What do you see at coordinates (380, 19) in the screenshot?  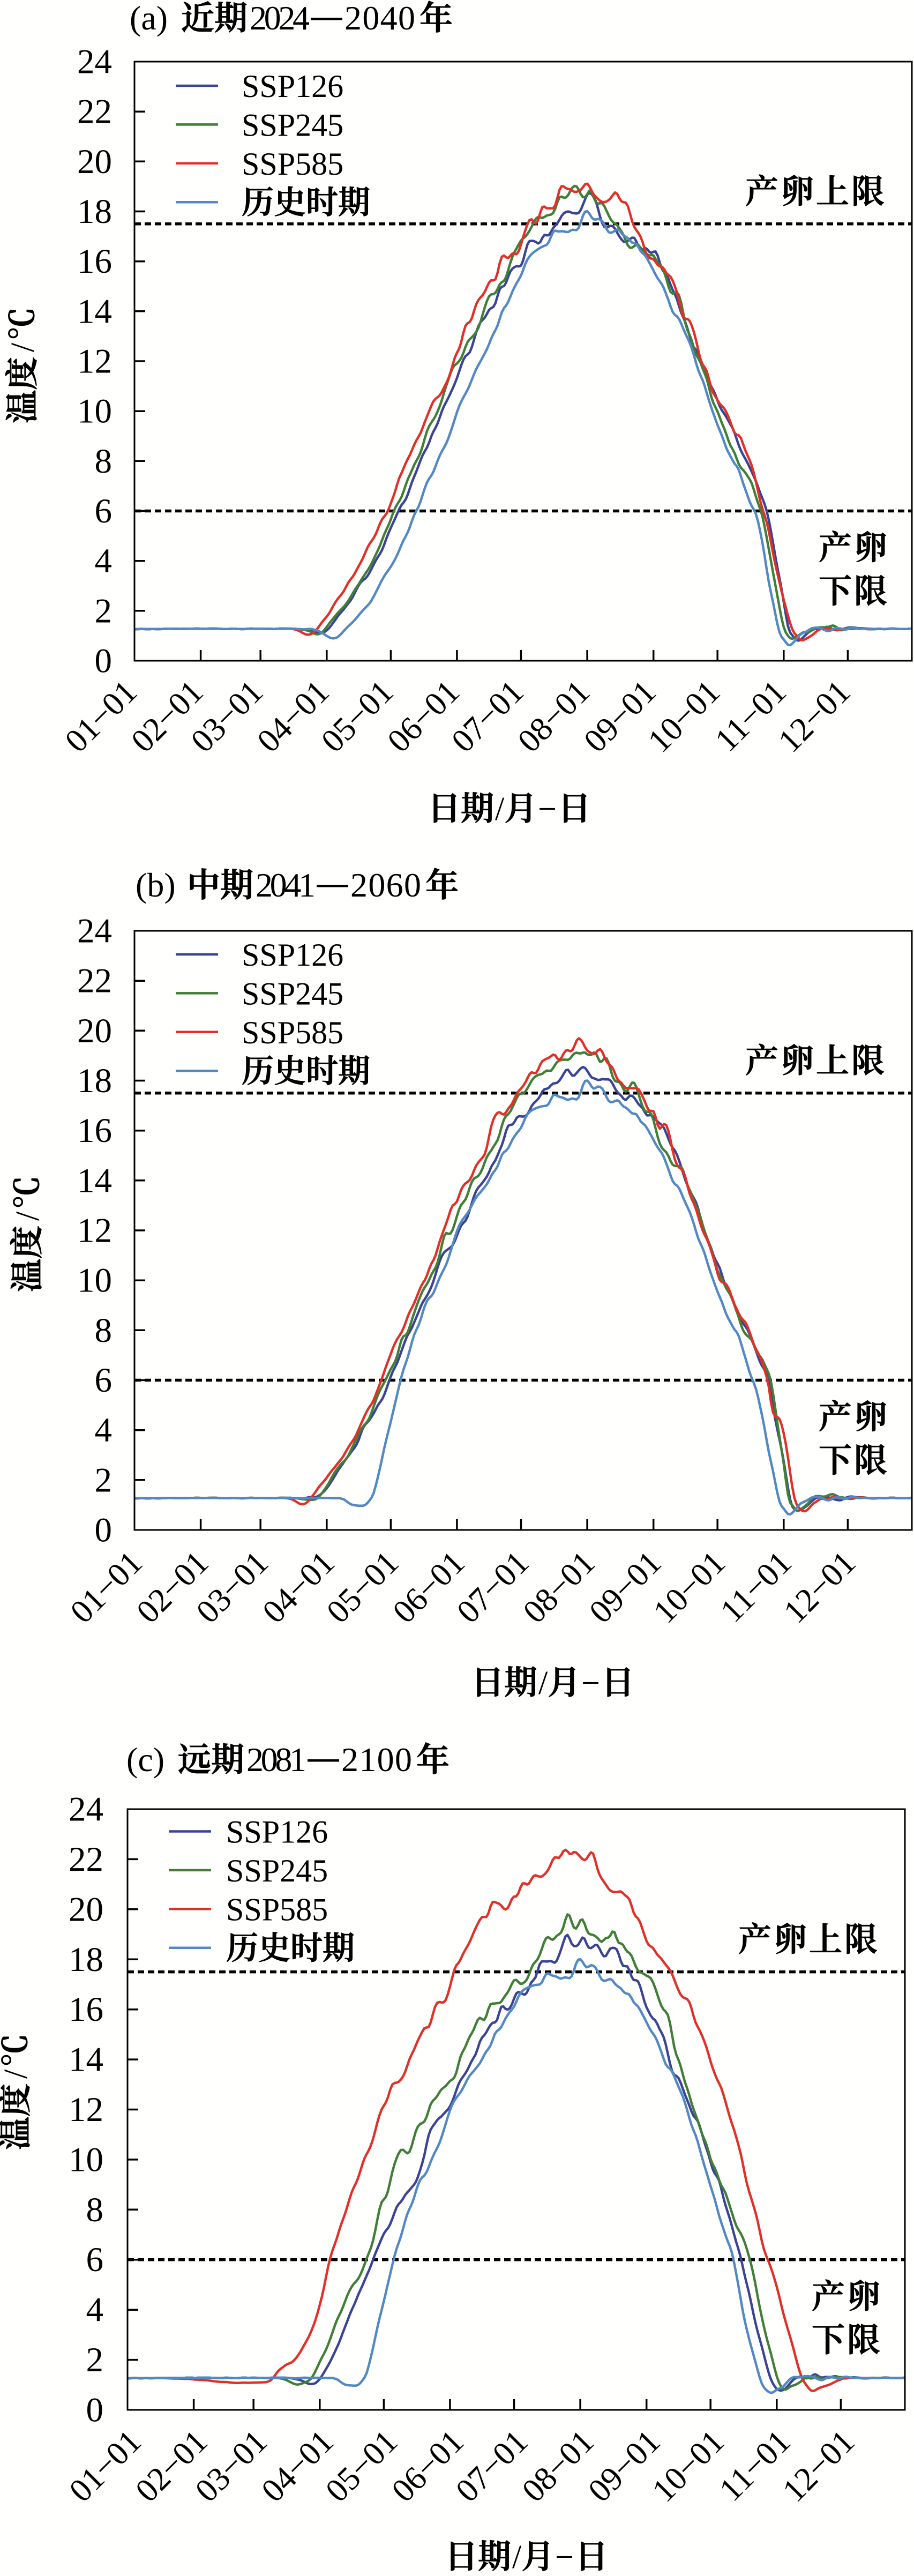 I see `svg-text: 2040` at bounding box center [380, 19].